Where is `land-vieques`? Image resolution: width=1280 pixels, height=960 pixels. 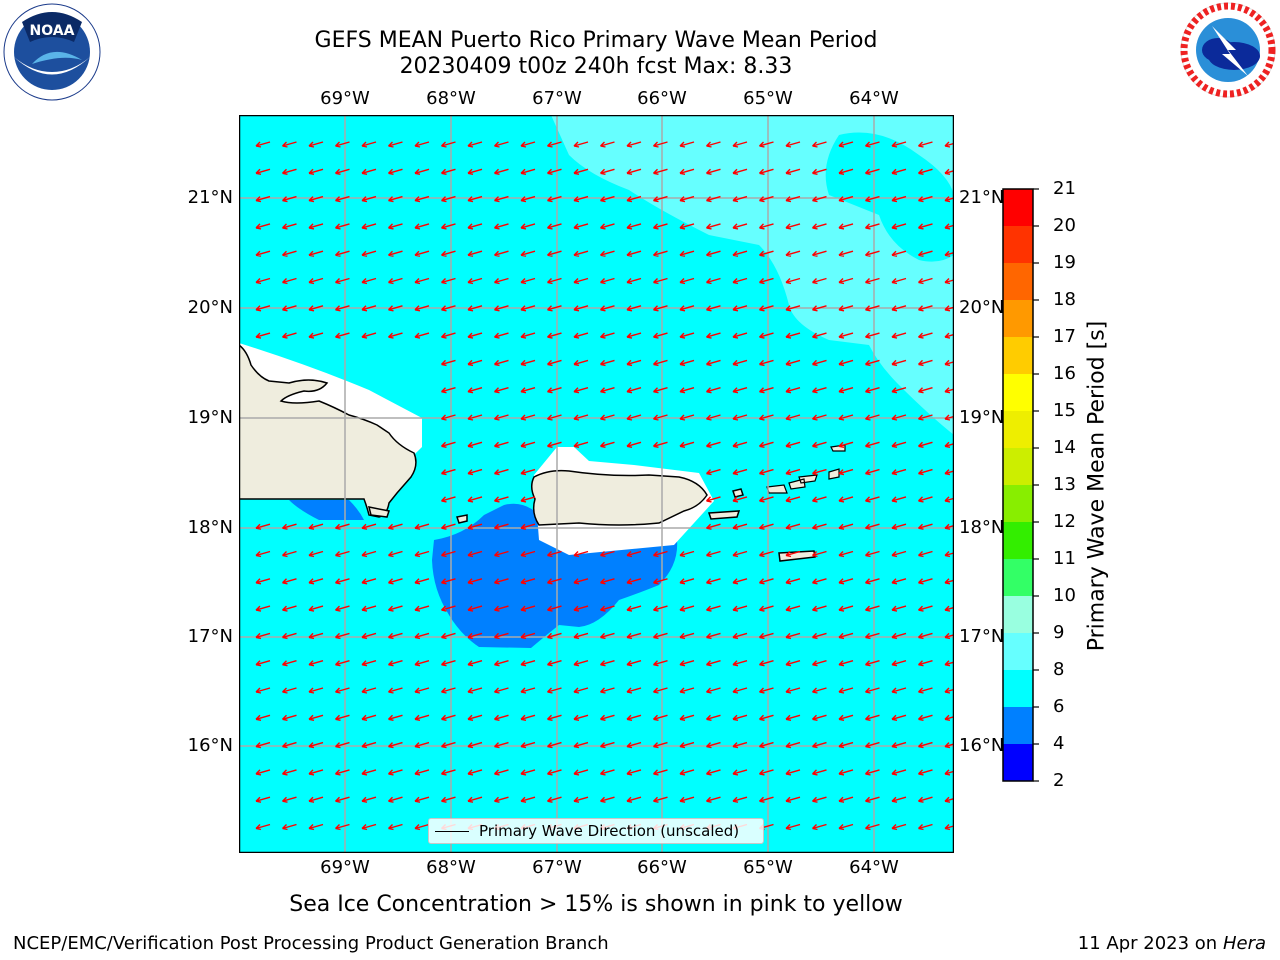
land-vieques is located at coordinates (724, 515).